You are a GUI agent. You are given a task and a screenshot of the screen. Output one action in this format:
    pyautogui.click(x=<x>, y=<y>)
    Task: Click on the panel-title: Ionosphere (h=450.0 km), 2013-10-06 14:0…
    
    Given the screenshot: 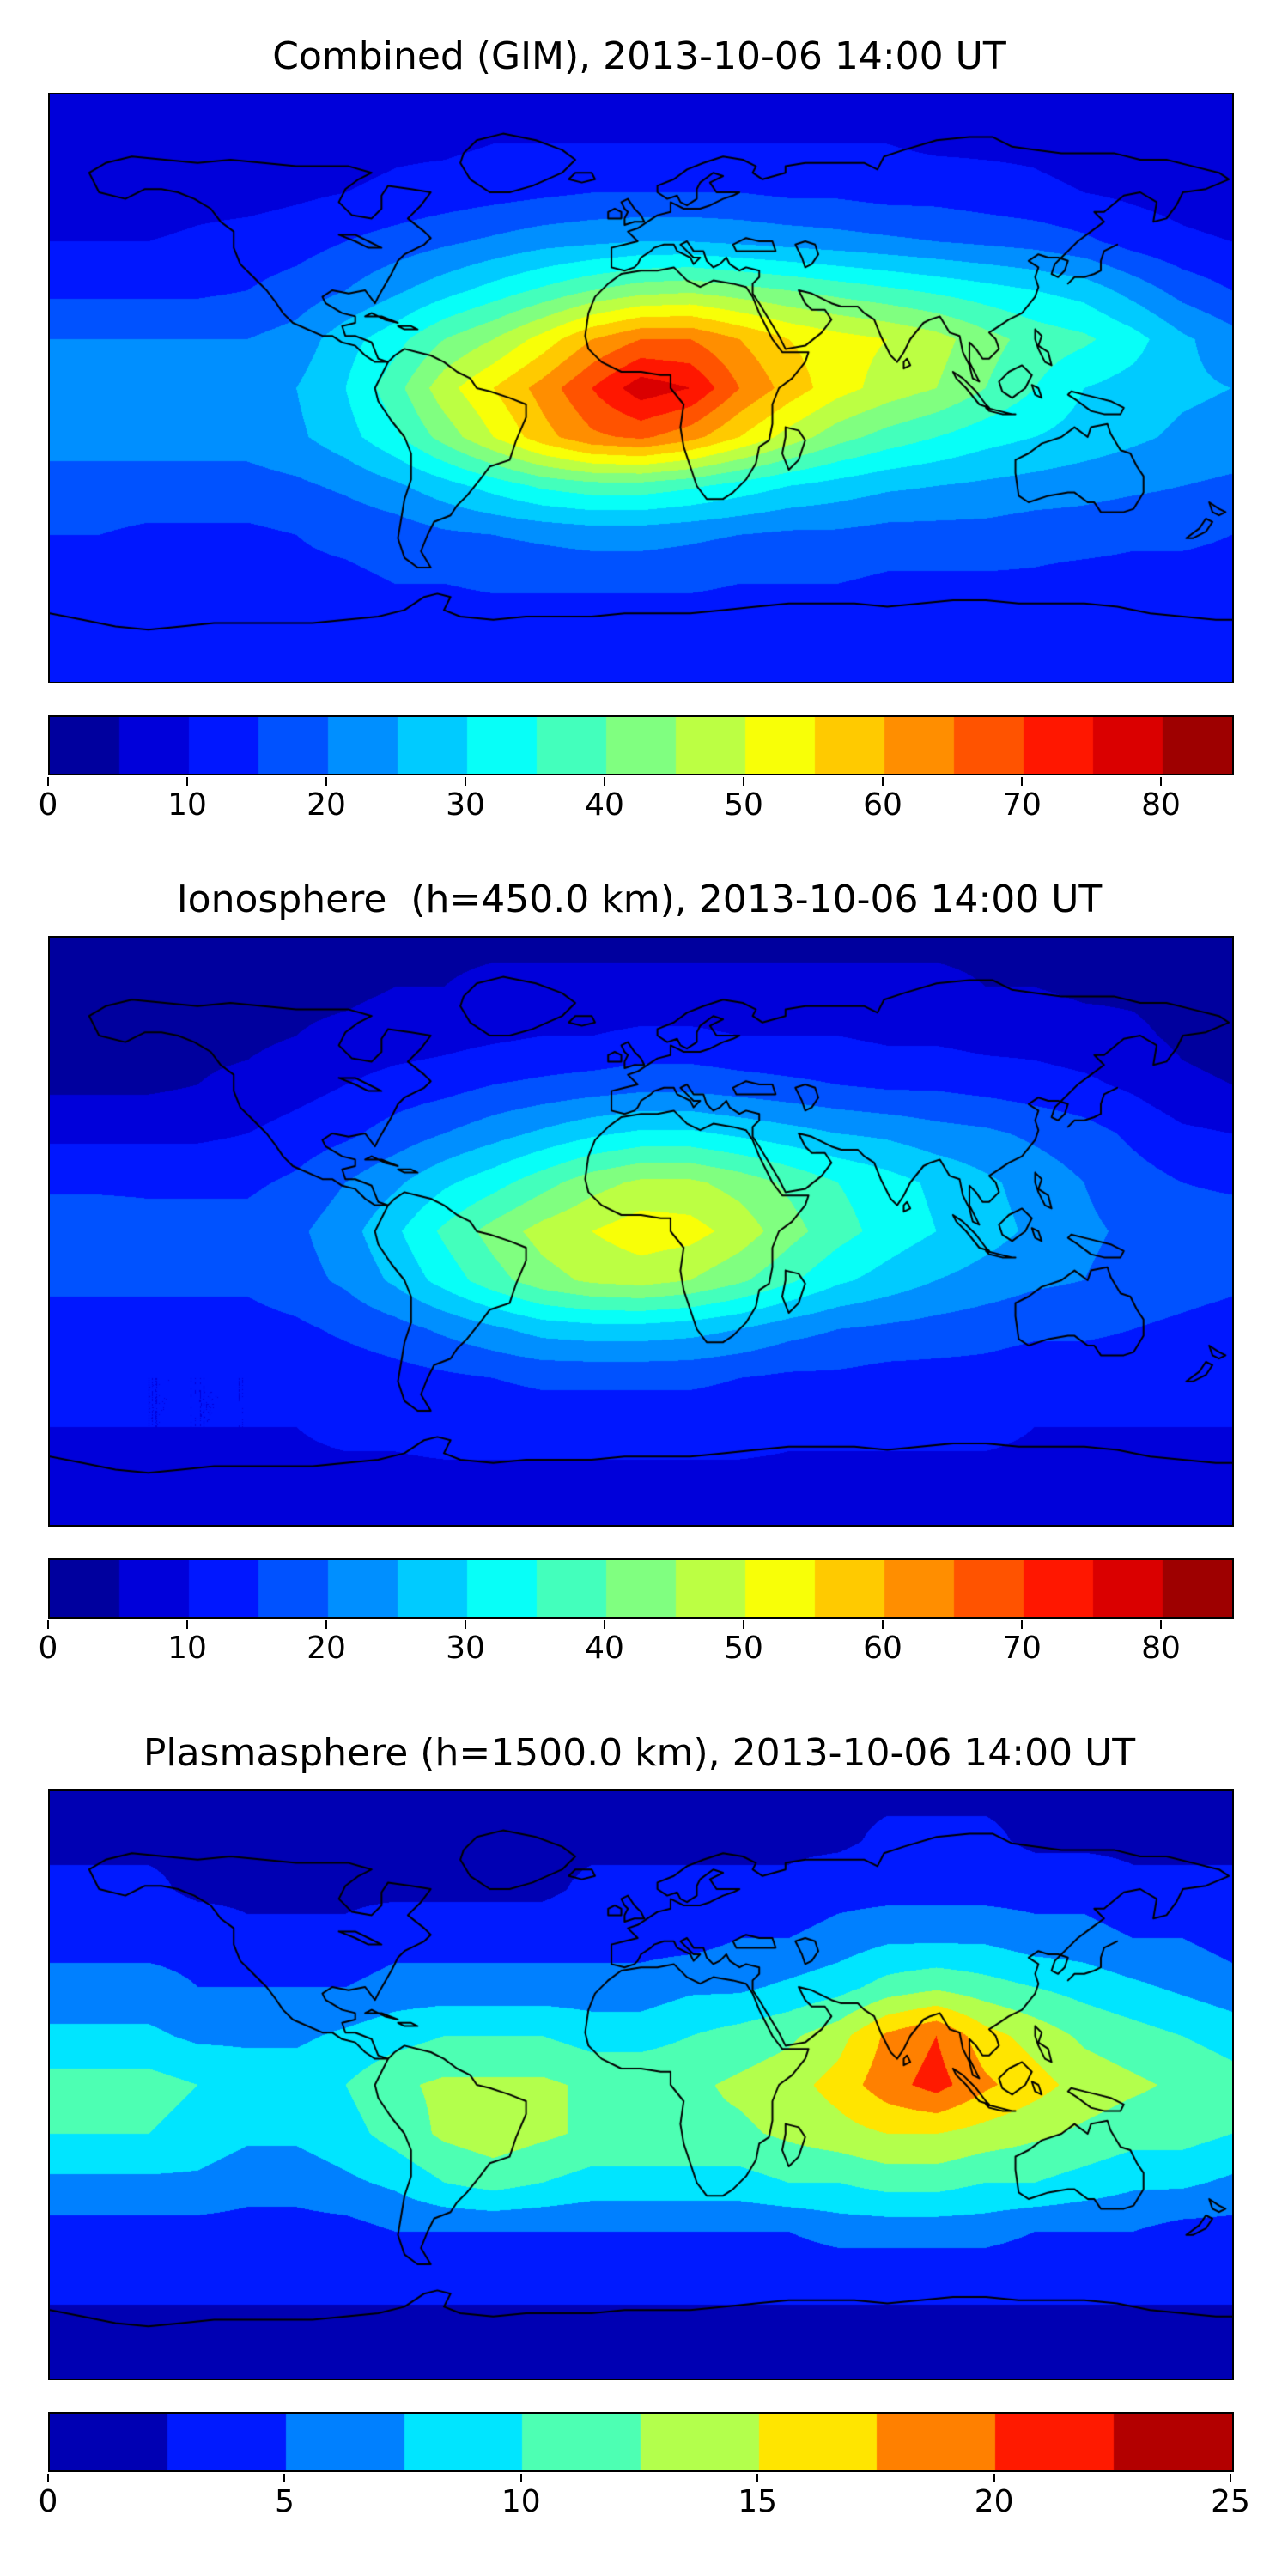 What is the action you would take?
    pyautogui.click(x=640, y=900)
    